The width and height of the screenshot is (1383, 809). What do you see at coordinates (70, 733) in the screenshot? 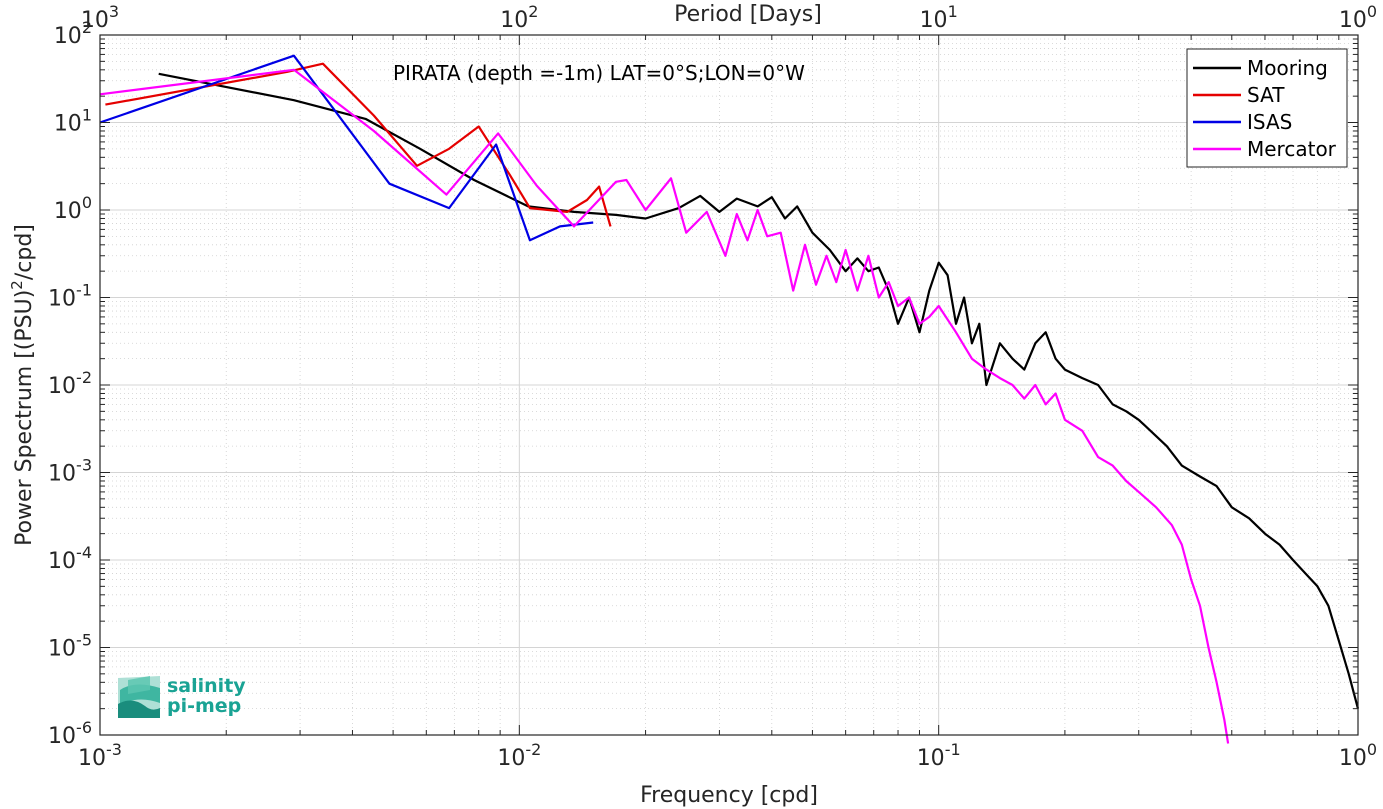
I see `y-tick-label: 10⁻⁶` at bounding box center [70, 733].